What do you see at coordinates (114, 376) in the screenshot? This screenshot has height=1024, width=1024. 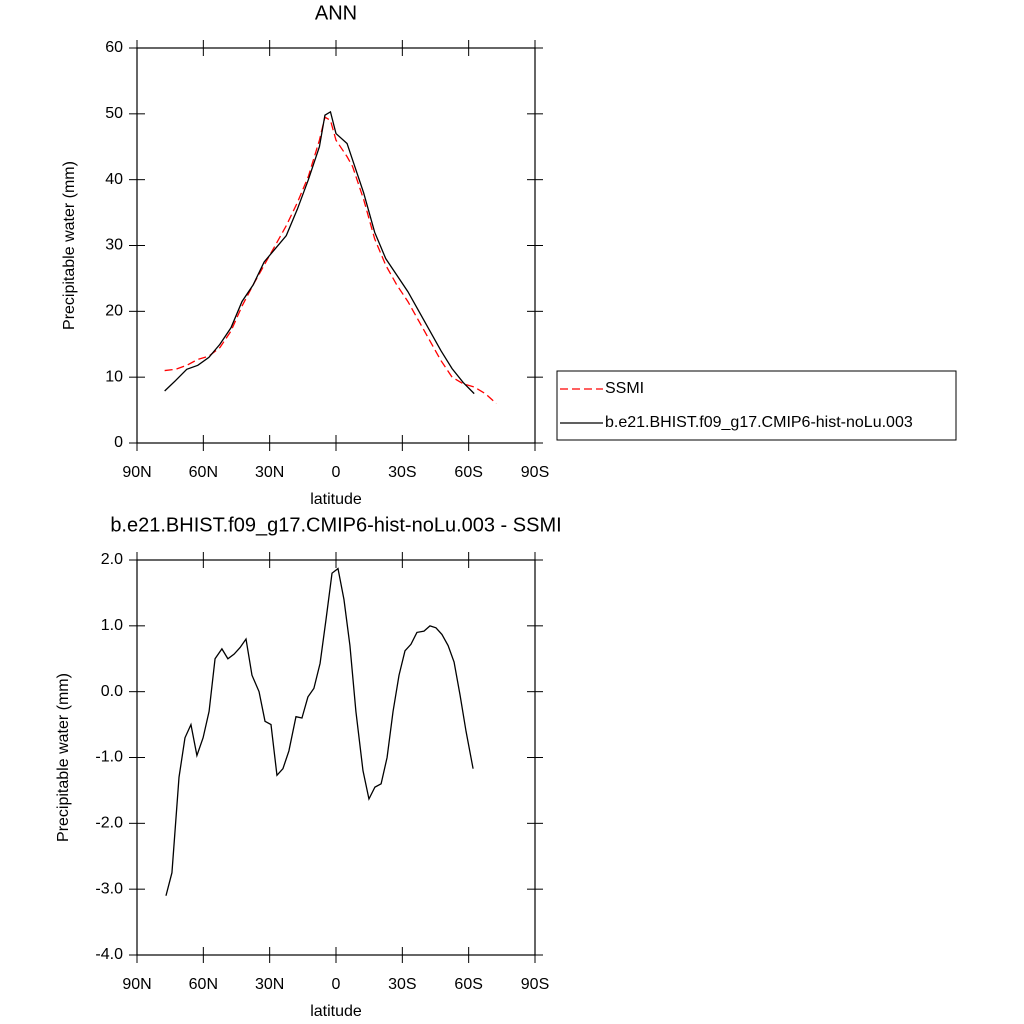 I see `y-tick-label: 10` at bounding box center [114, 376].